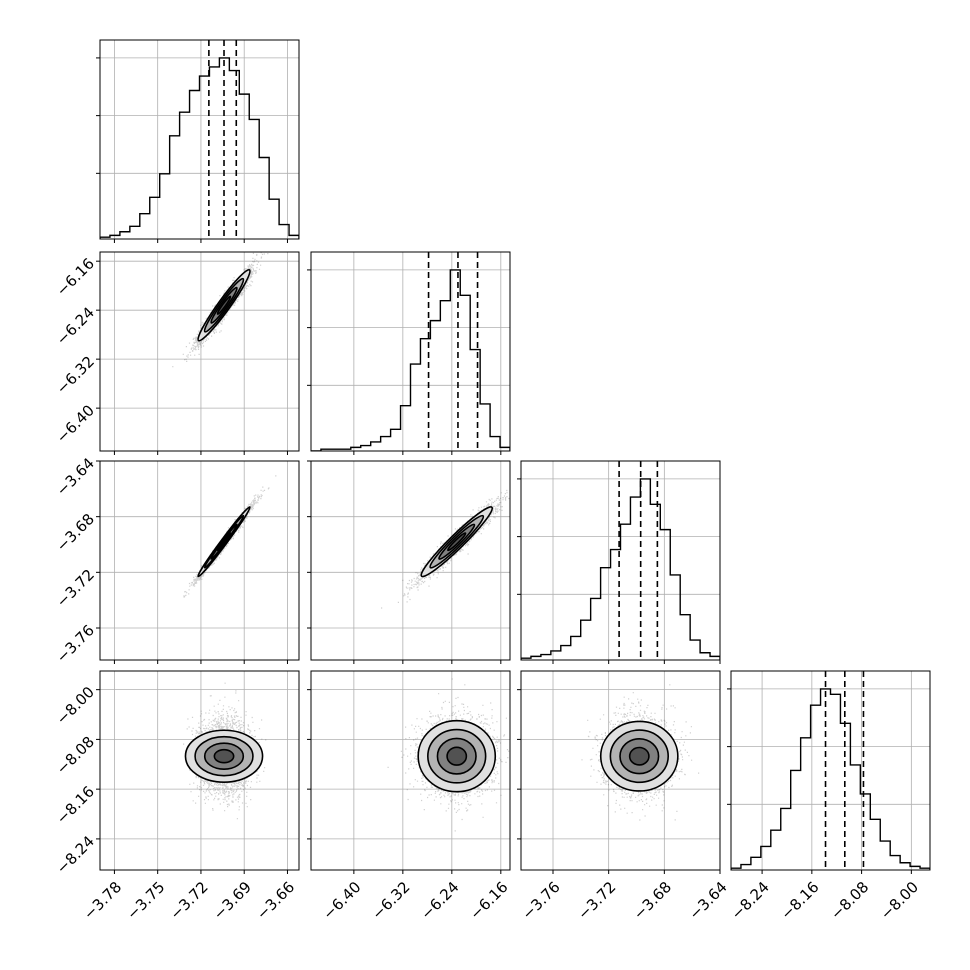  I want to click on x-tick-label: −8.24, so click(750, 900).